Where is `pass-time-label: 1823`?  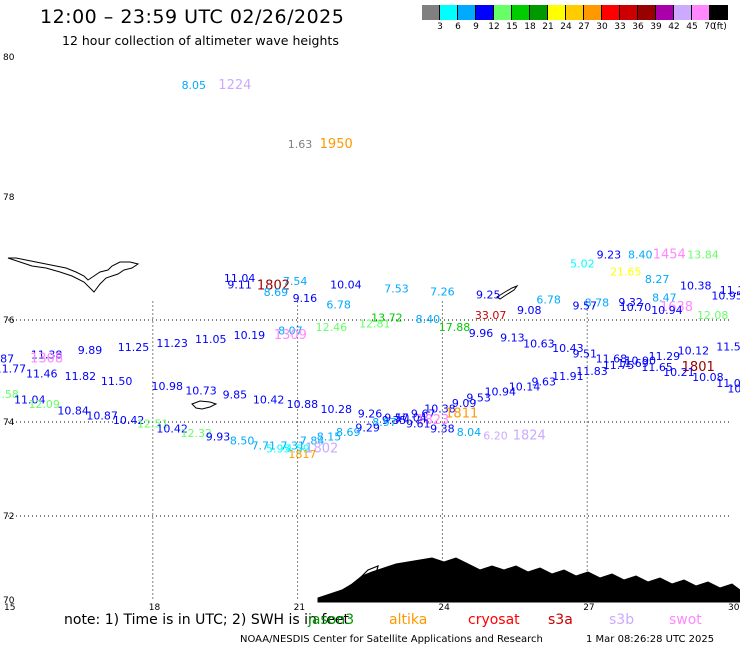
pass-time-label: 1823 is located at coordinates (432, 420).